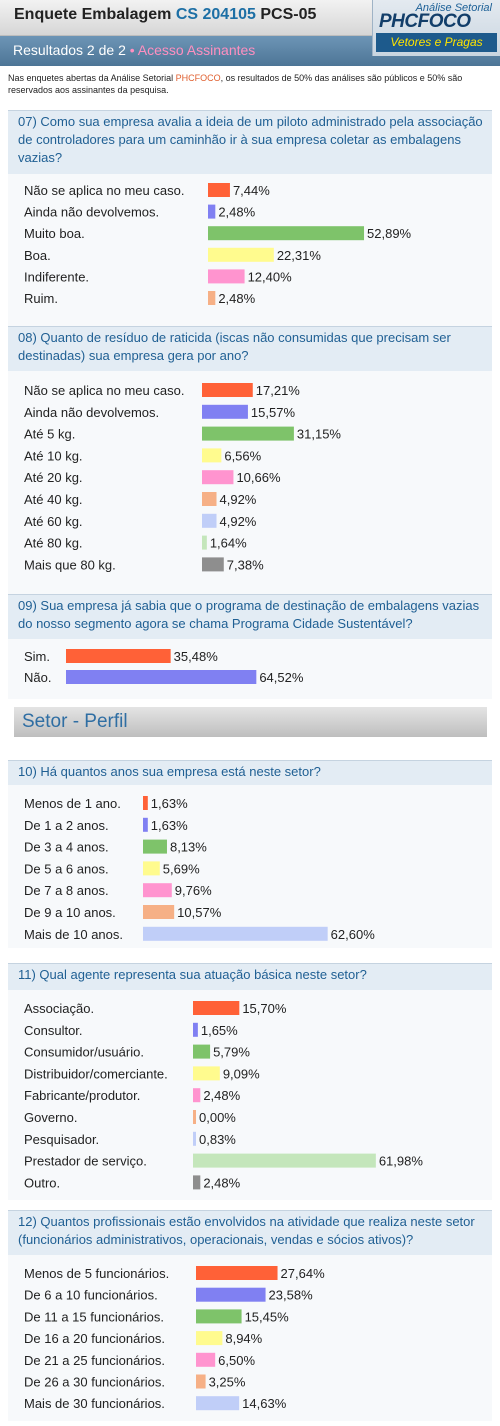 The width and height of the screenshot is (500, 1426). I want to click on category-label: Mais de 10 anos., so click(73, 934).